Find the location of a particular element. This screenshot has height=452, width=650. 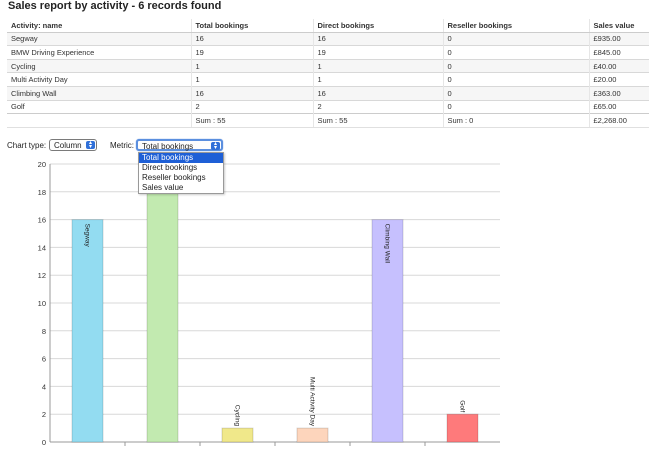

bar-label: Golf is located at coordinates (462, 406).